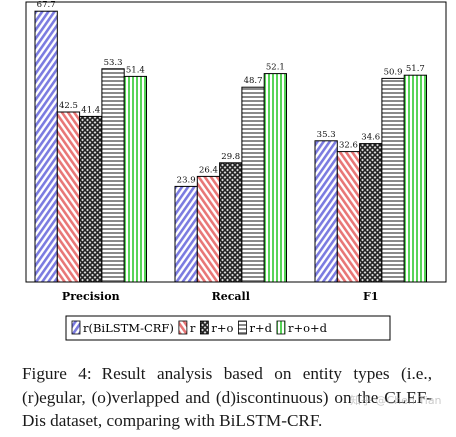 The width and height of the screenshot is (456, 437). What do you see at coordinates (135, 179) in the screenshot?
I see `bar-precision-r-o-d` at bounding box center [135, 179].